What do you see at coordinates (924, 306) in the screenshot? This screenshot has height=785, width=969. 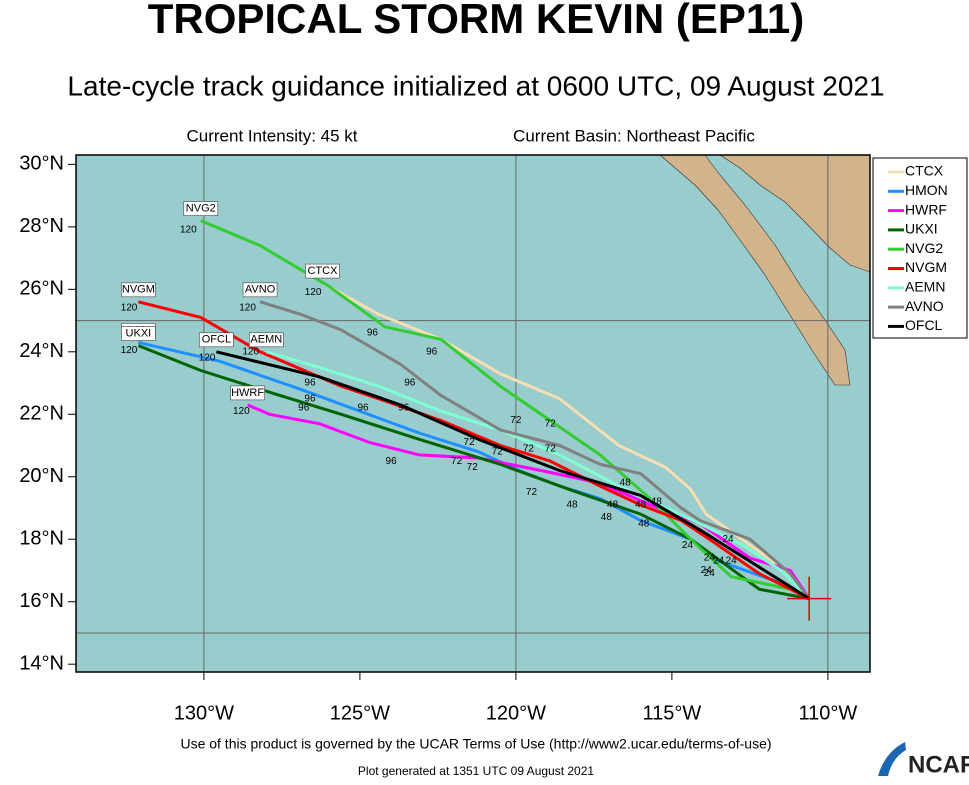 I see `legend-label: AVNO` at bounding box center [924, 306].